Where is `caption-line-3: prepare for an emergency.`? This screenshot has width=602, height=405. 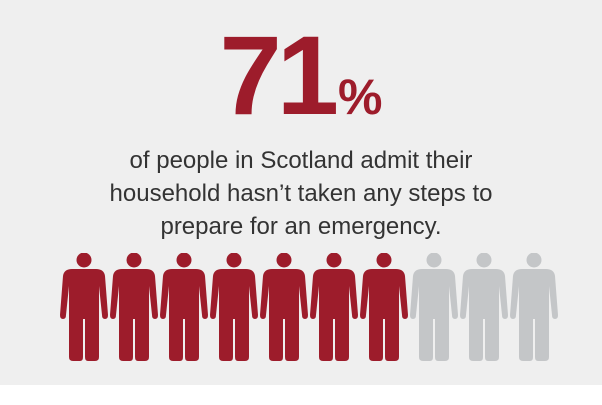 caption-line-3: prepare for an emergency. is located at coordinates (301, 226).